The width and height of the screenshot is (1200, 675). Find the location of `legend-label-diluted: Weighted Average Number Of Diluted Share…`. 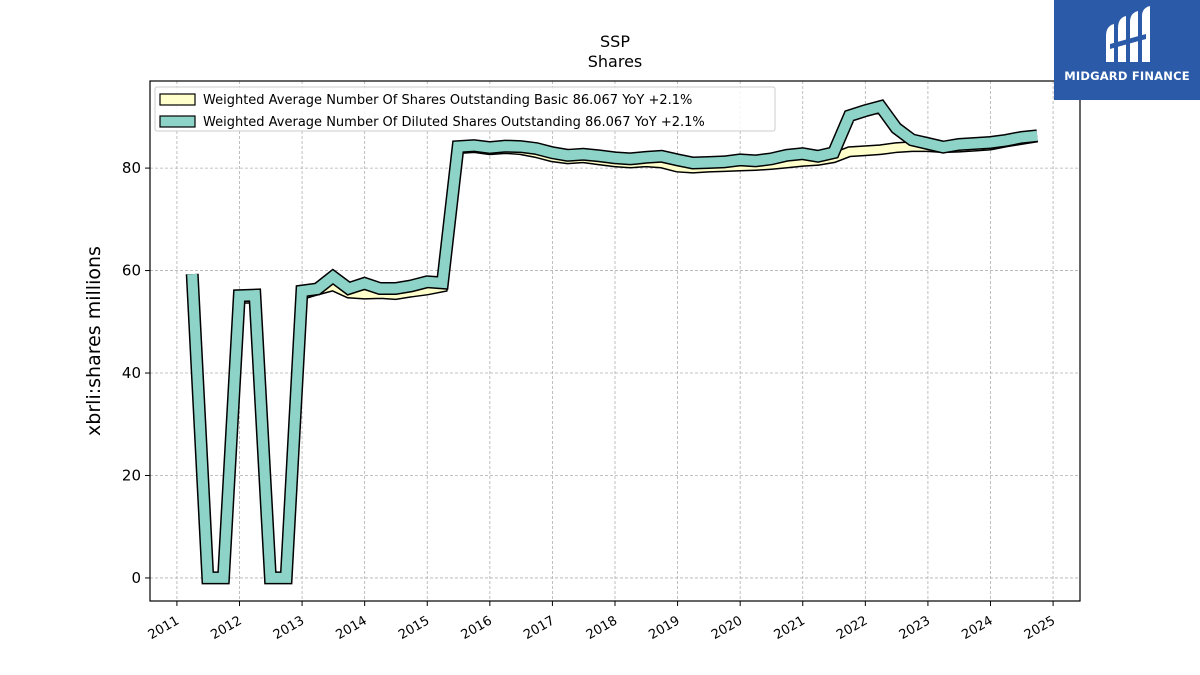

legend-label-diluted: Weighted Average Number Of Diluted Share… is located at coordinates (454, 122).